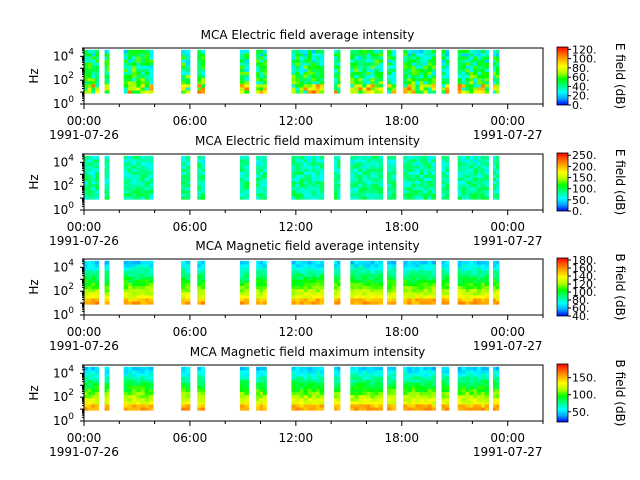  What do you see at coordinates (307, 246) in the screenshot?
I see `panel-title: MCA Magnetic field average intensity` at bounding box center [307, 246].